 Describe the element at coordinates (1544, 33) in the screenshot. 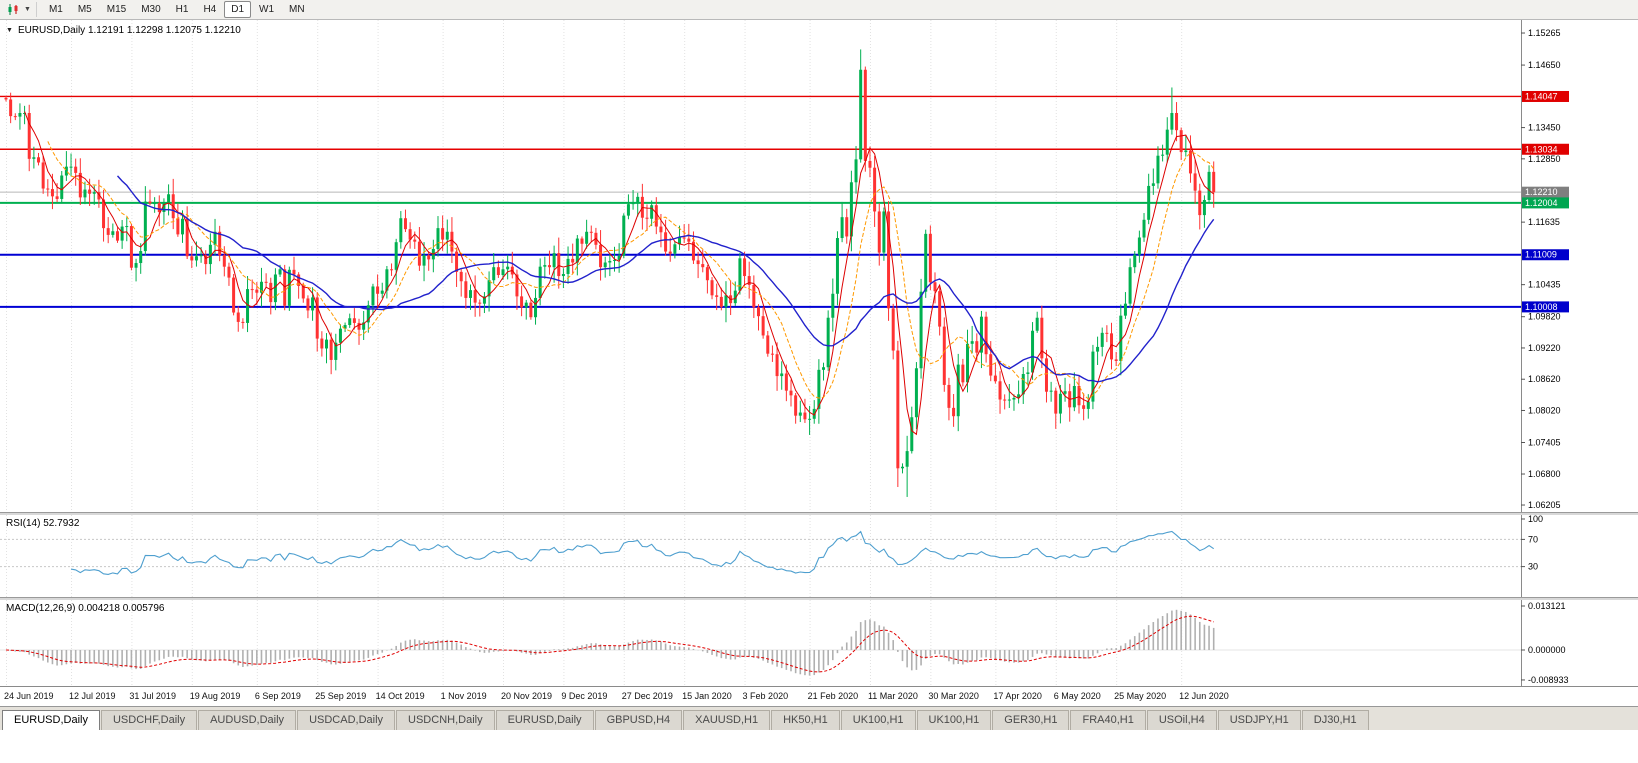

I see `svg-text: 1.15265` at that location.